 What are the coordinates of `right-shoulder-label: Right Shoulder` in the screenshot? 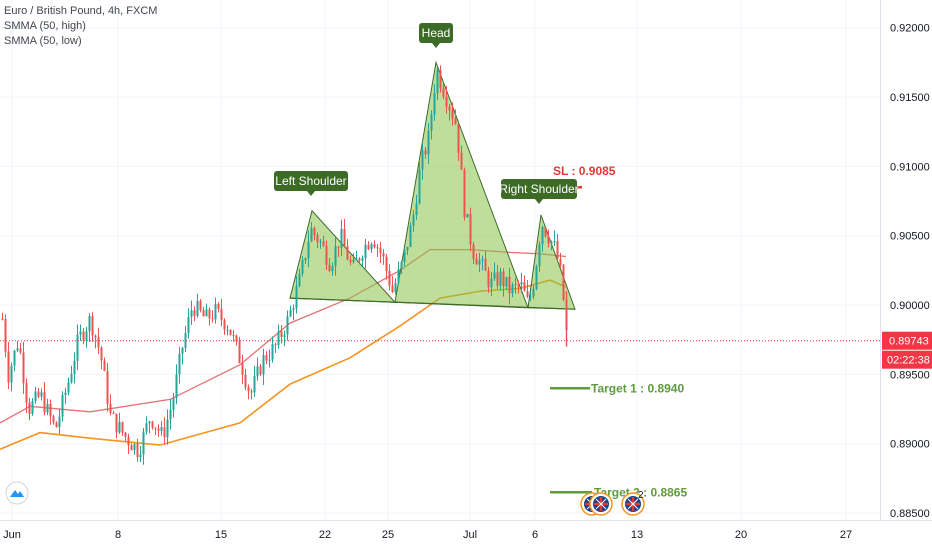 It's located at (539, 191).